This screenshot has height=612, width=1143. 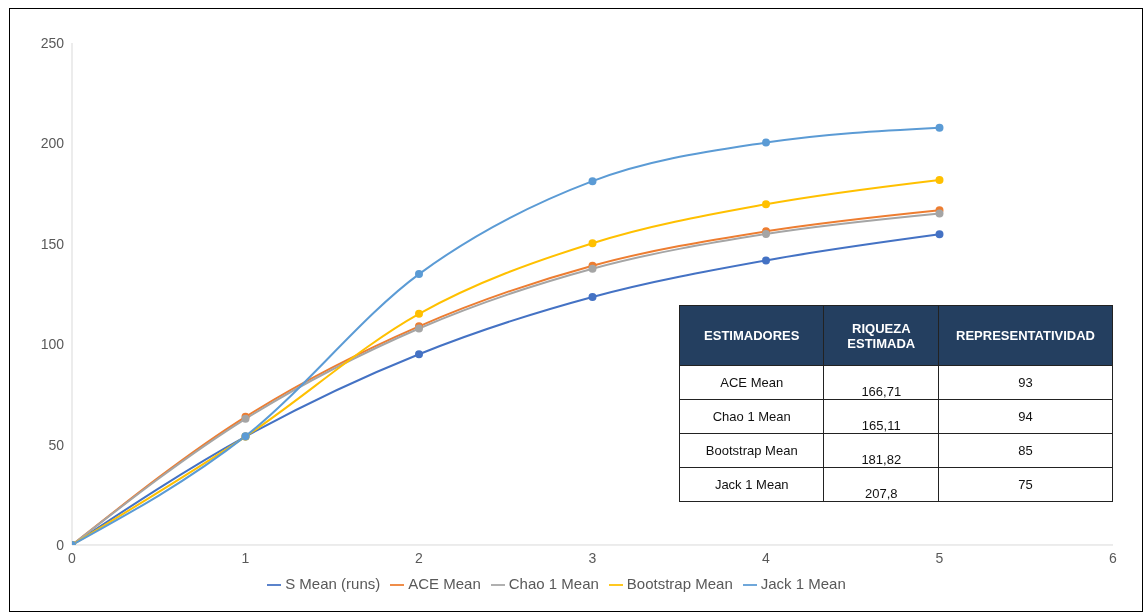 I want to click on annotation: 94, so click(x=1025, y=416).